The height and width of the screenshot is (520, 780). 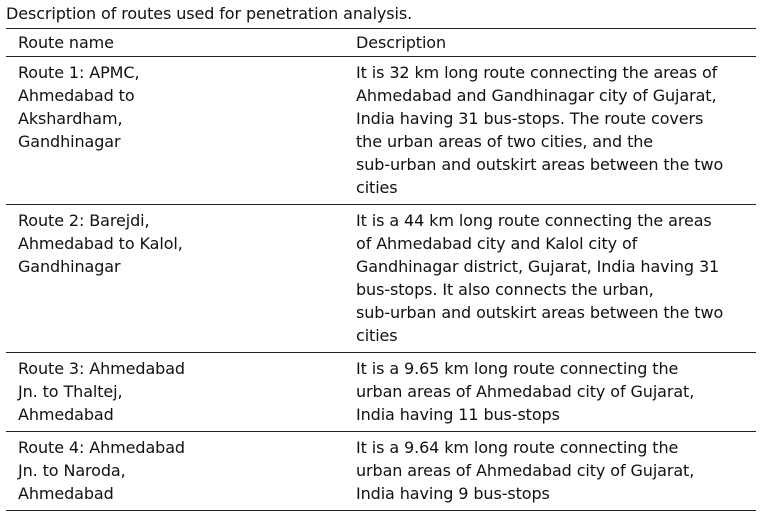 What do you see at coordinates (72, 470) in the screenshot?
I see `route-name-line: Jn. to Naroda,` at bounding box center [72, 470].